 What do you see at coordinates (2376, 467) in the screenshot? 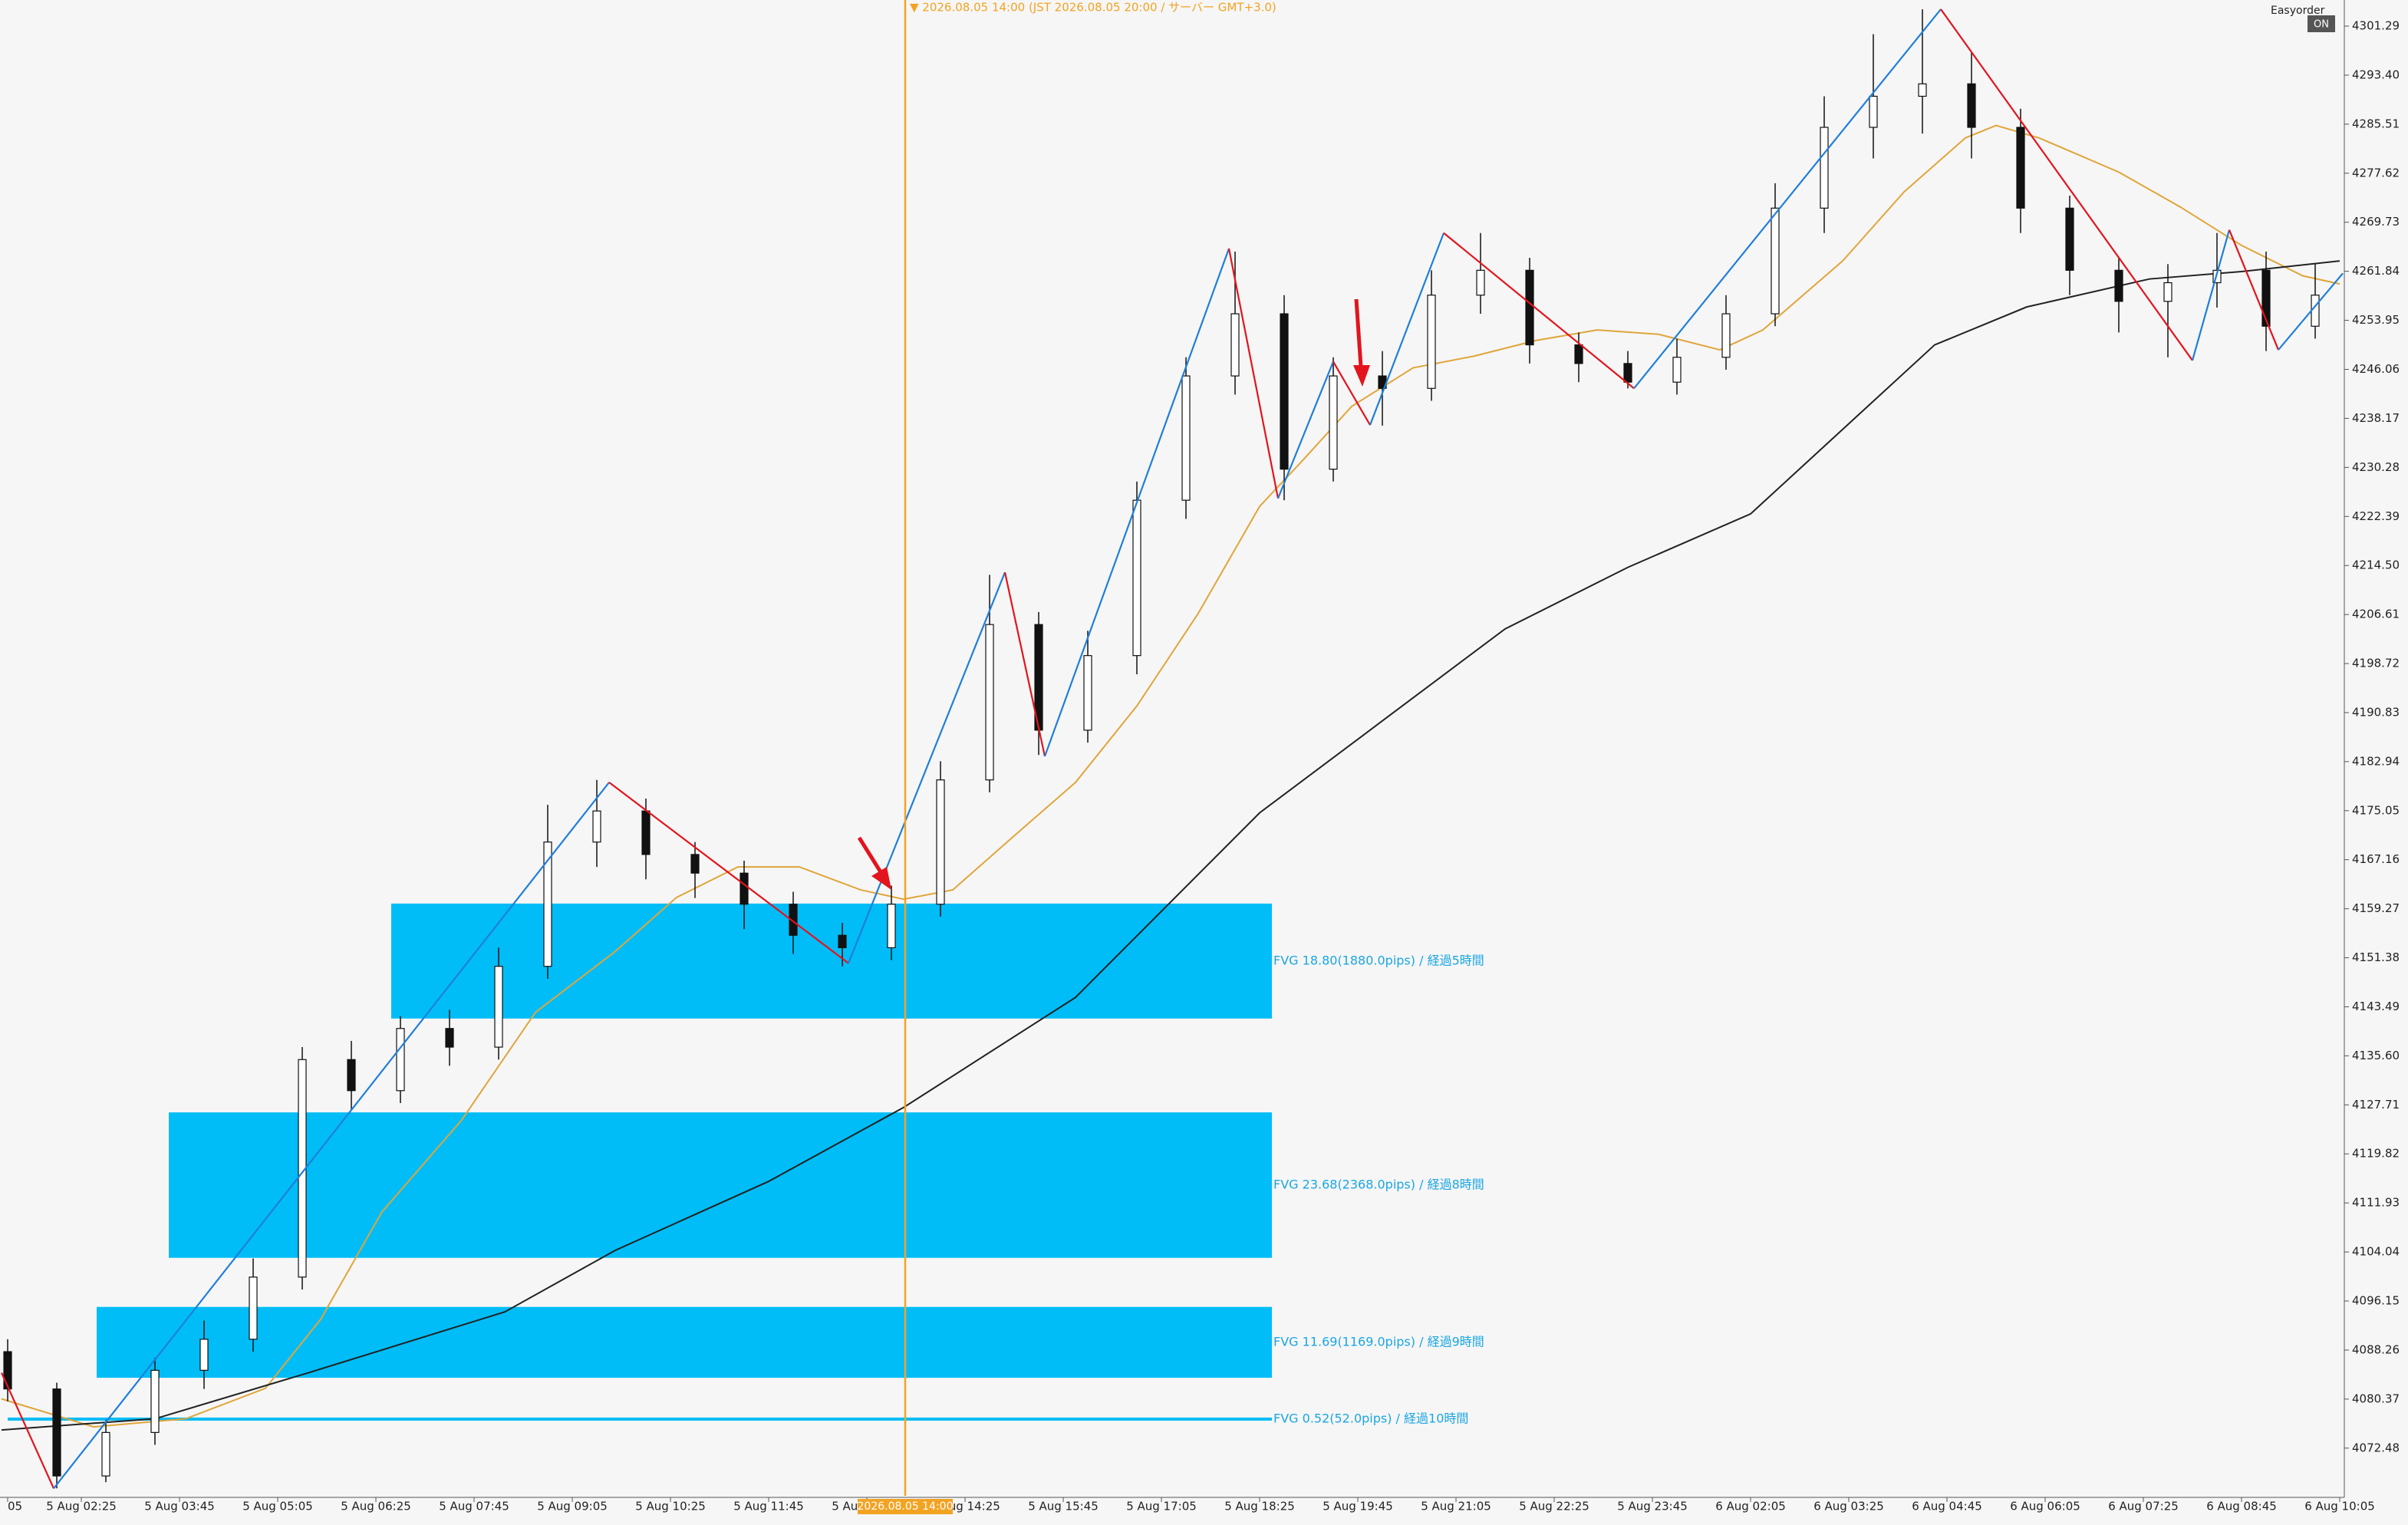
I see `y-tick-label: 4230.28` at bounding box center [2376, 467].